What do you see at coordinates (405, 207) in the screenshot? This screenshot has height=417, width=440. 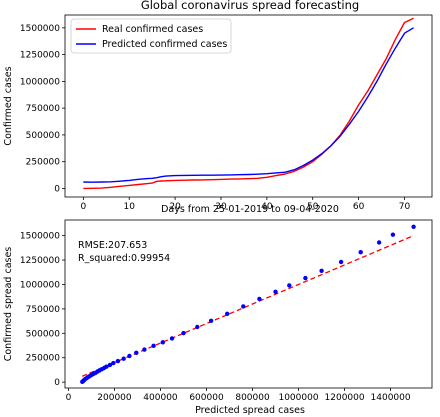 I see `x-tick-label: 70` at bounding box center [405, 207].